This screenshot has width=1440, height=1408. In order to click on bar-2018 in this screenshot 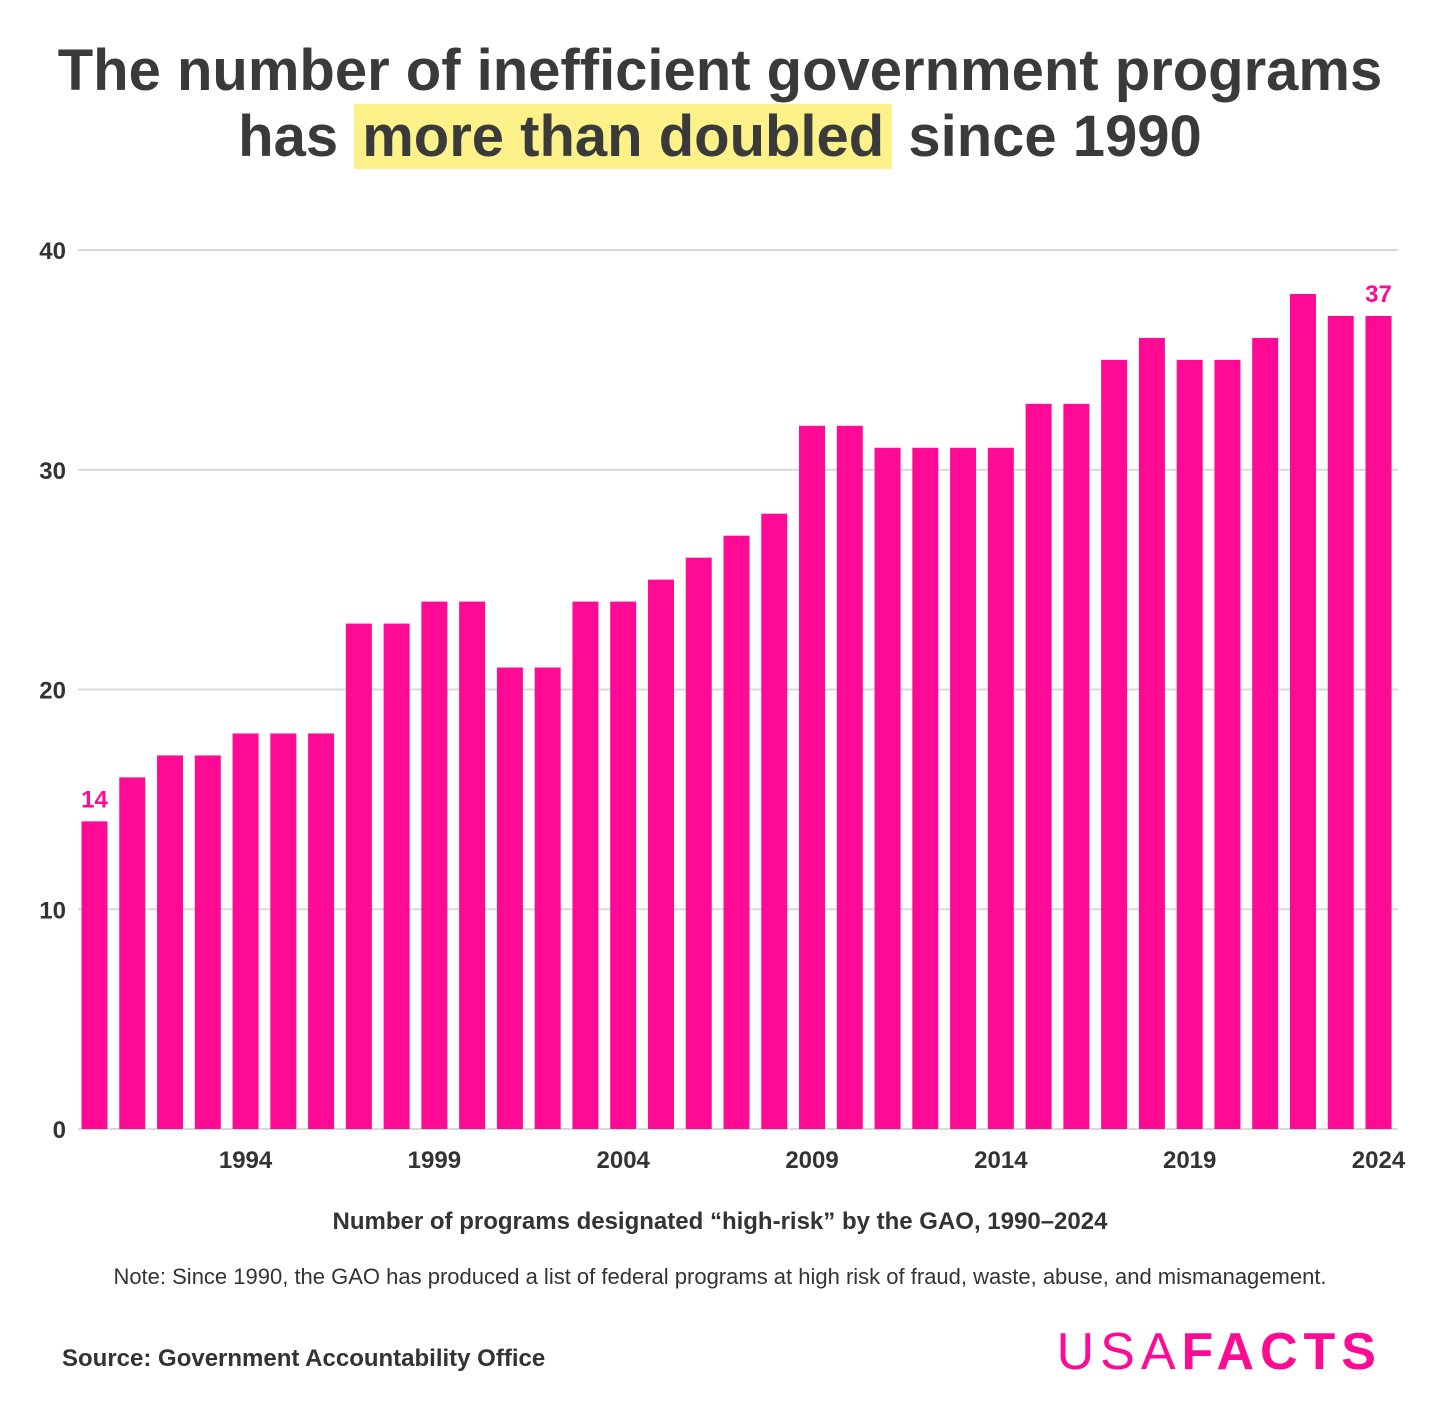, I will do `click(1151, 733)`.